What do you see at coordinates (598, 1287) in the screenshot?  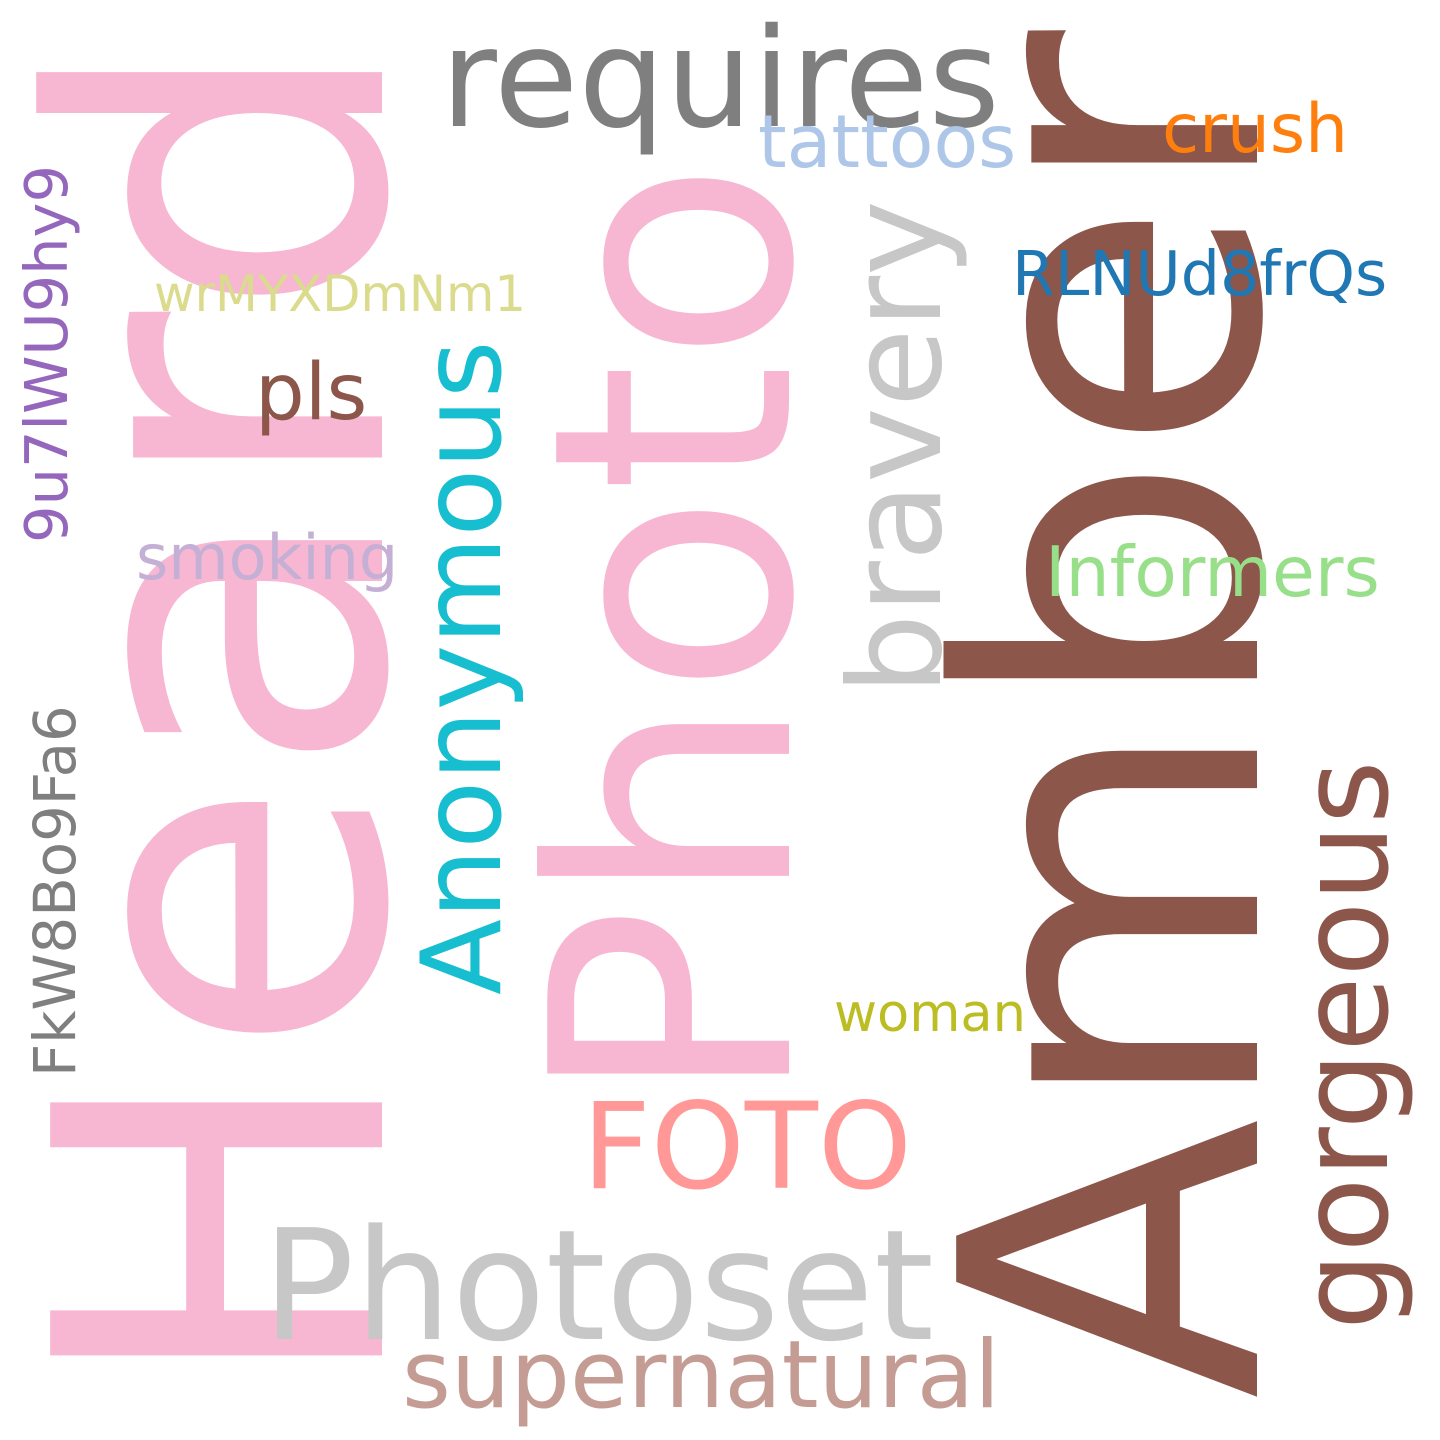 I see `word-photoset: Photoset` at bounding box center [598, 1287].